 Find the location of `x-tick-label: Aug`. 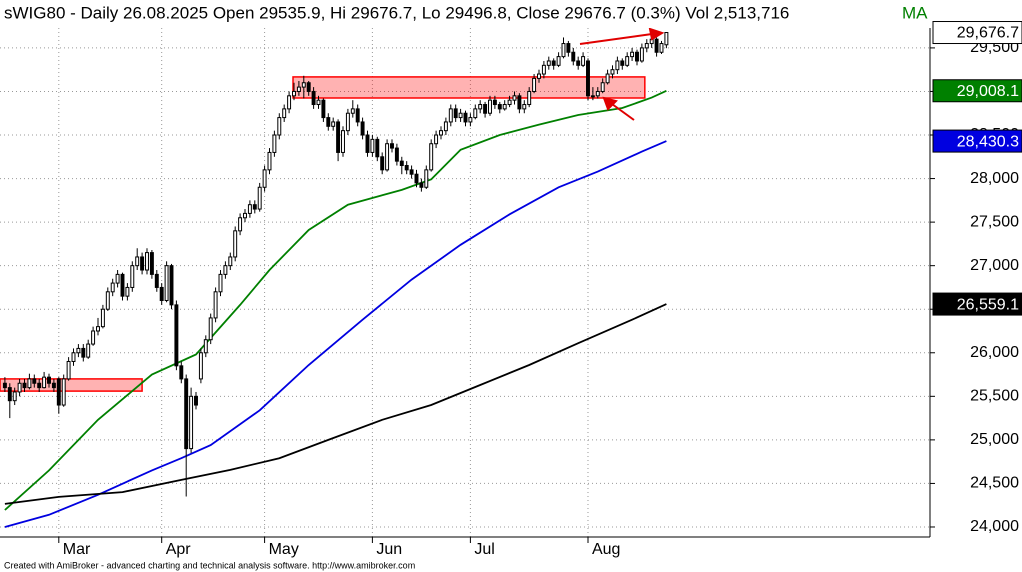

x-tick-label: Aug is located at coordinates (606, 549).